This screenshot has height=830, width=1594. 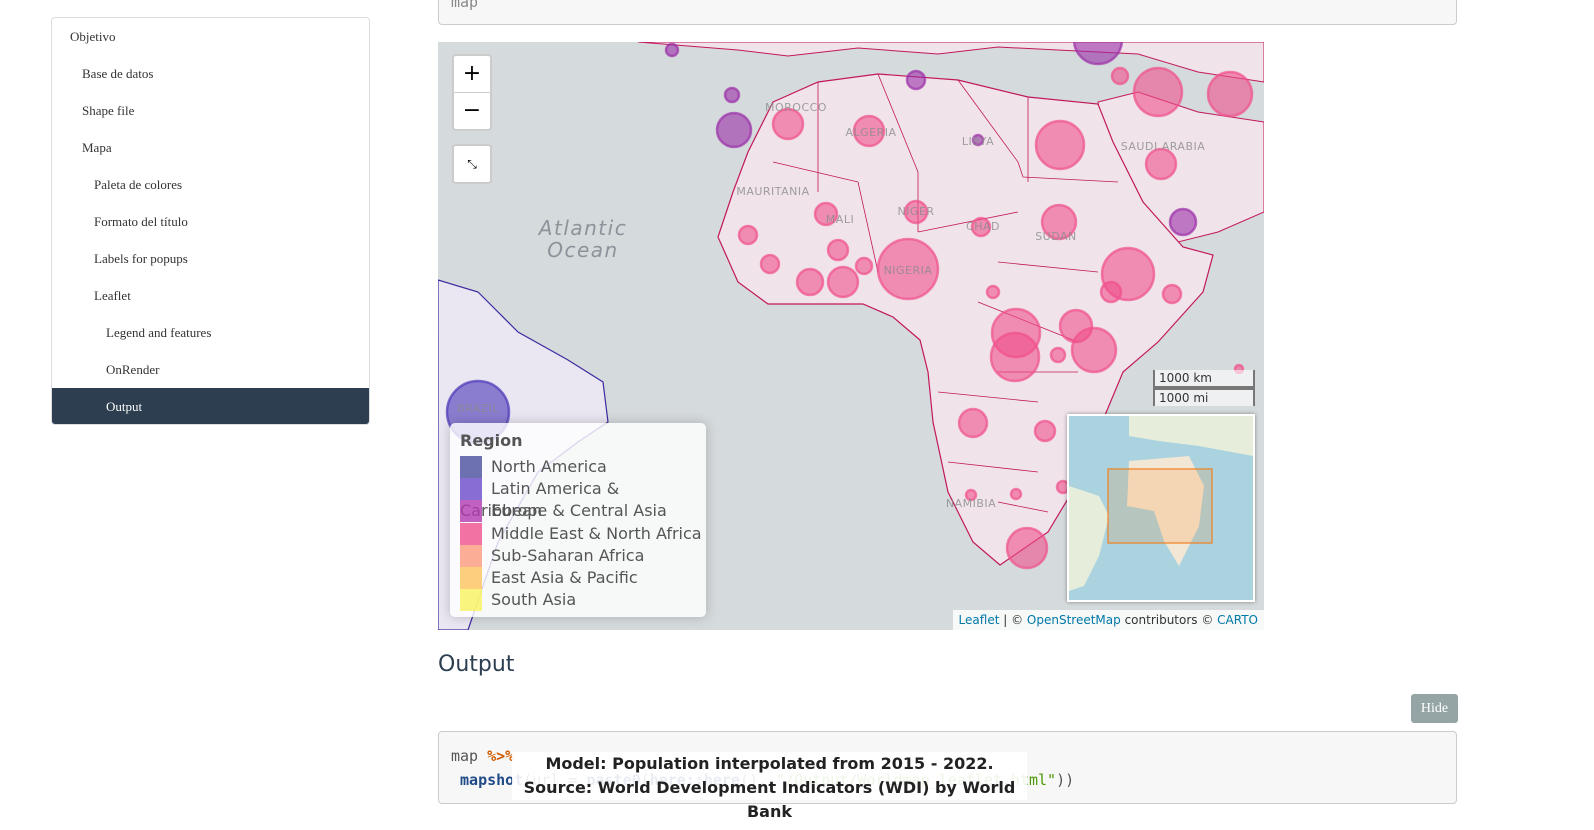 I want to click on country-label: NIGERIA, so click(x=908, y=270).